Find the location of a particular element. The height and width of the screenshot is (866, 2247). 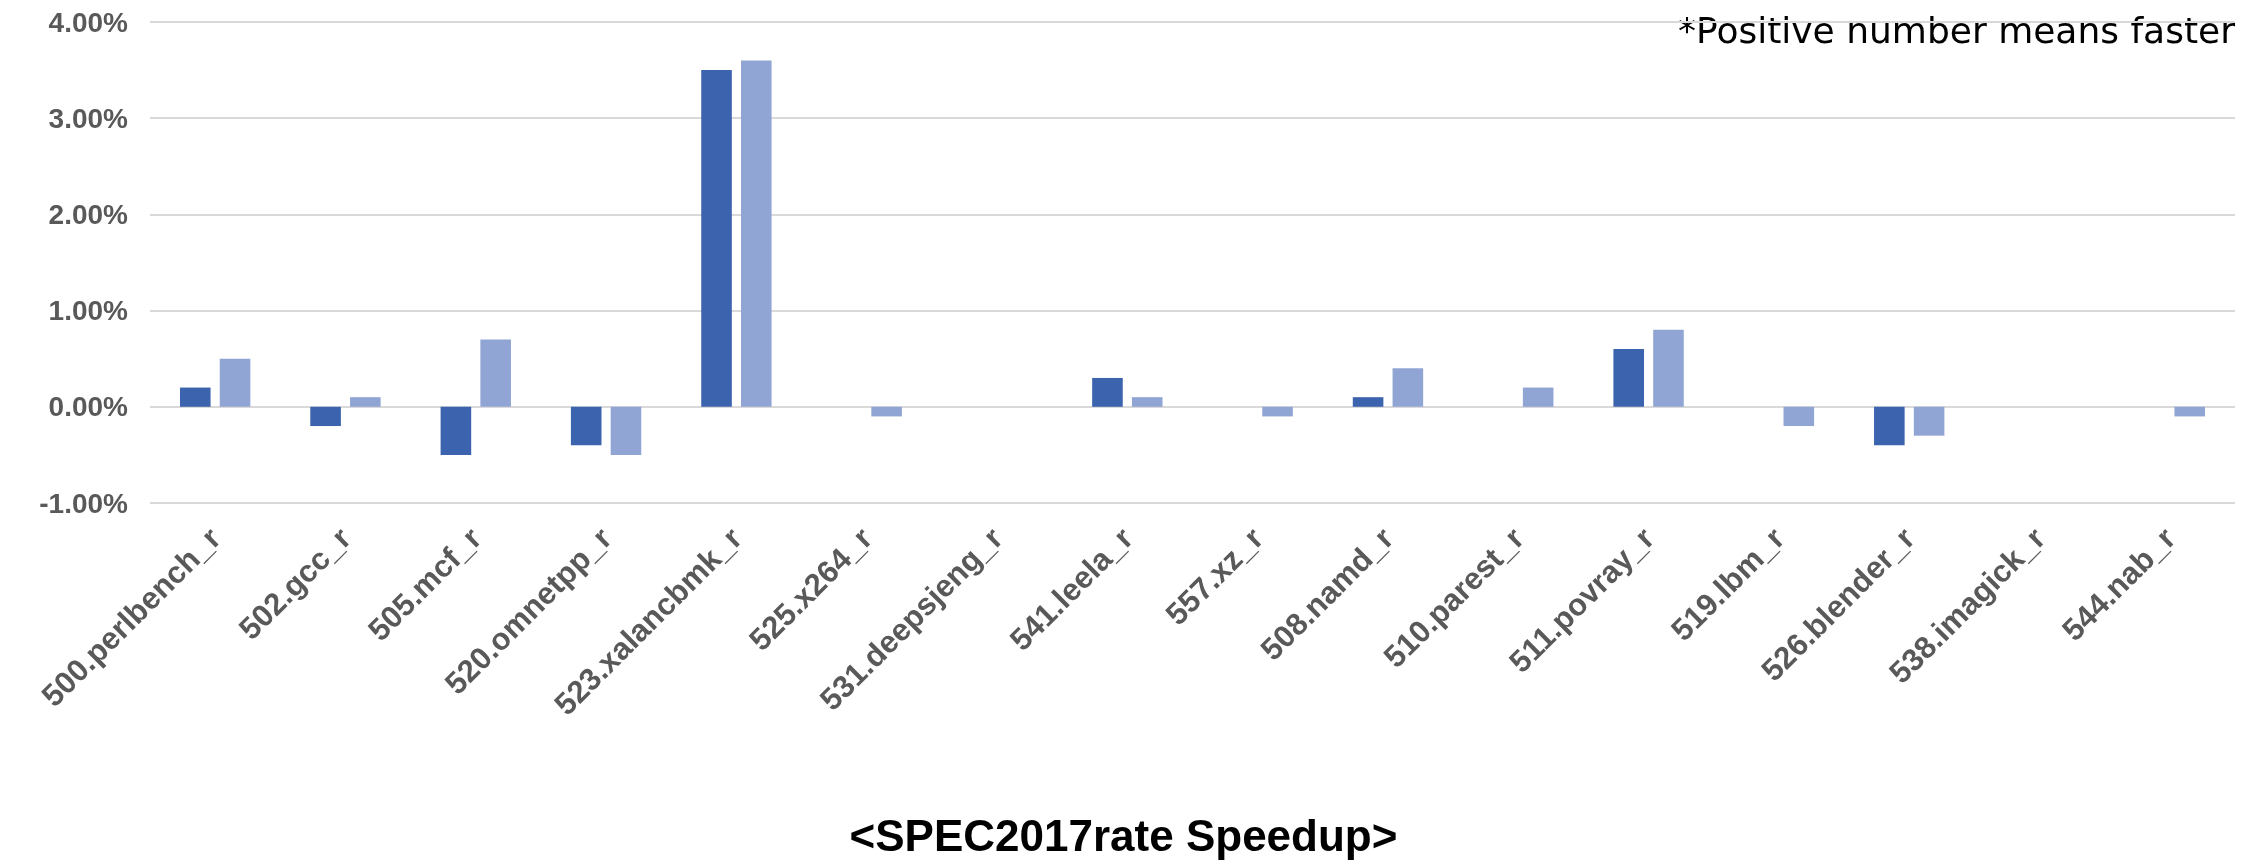

y-tick-label: 3.00% is located at coordinates (88, 118).